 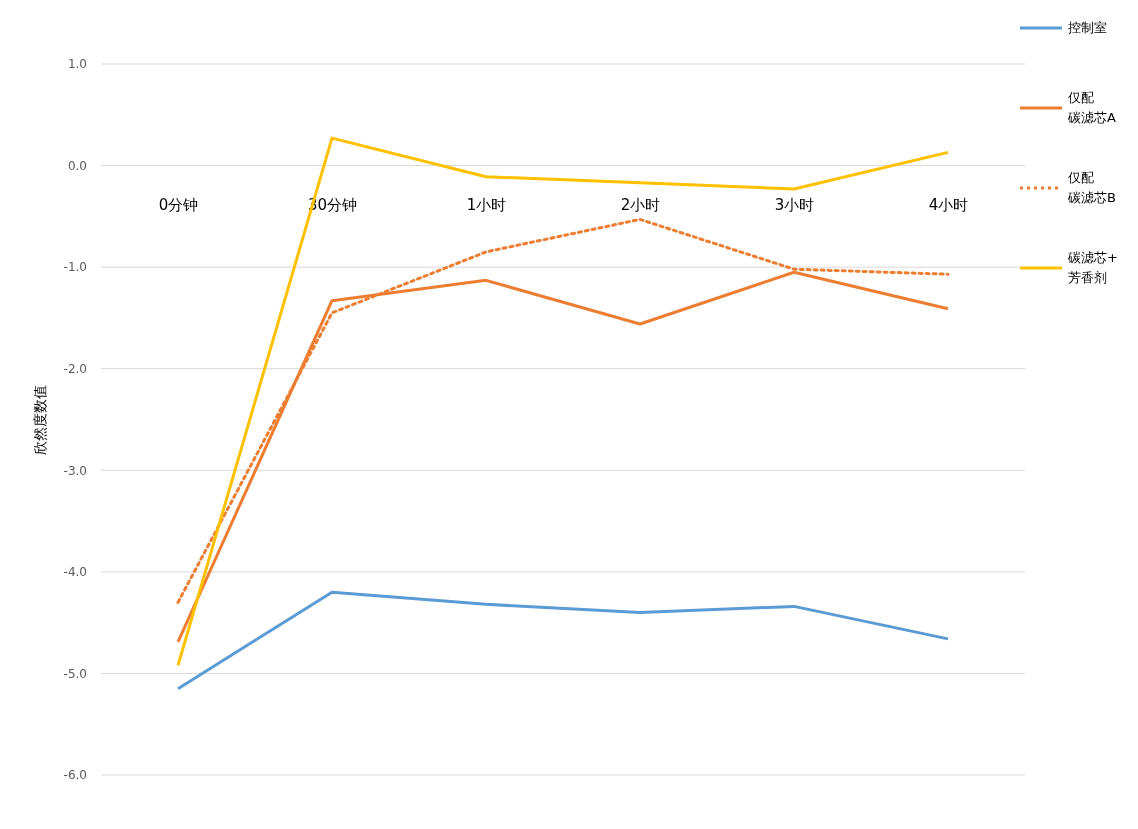 What do you see at coordinates (640, 205) in the screenshot?
I see `x-tick-label: 2小时` at bounding box center [640, 205].